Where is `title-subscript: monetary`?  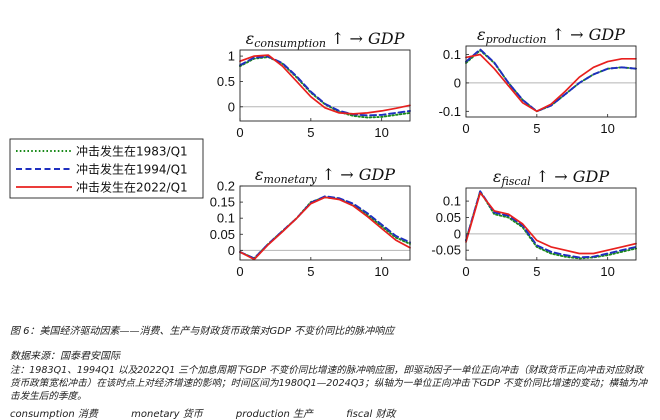 title-subscript: monetary is located at coordinates (291, 179).